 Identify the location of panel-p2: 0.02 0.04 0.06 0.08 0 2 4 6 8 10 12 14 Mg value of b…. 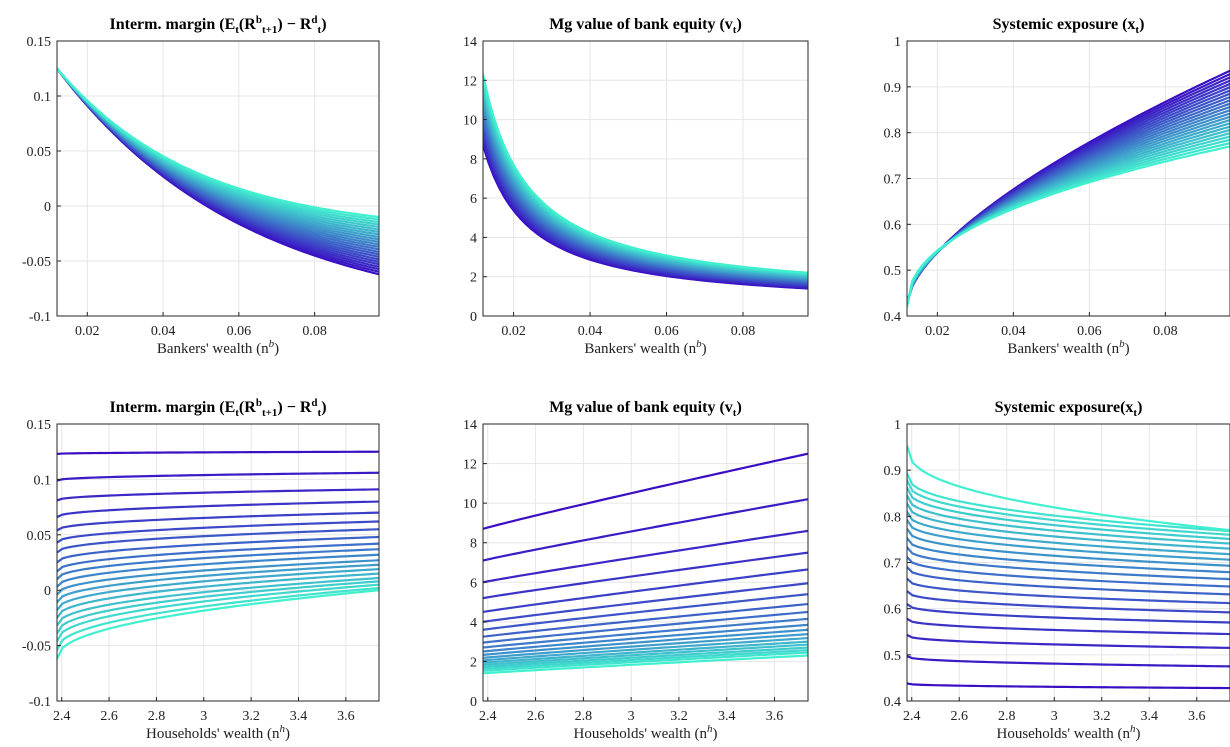
(636, 186).